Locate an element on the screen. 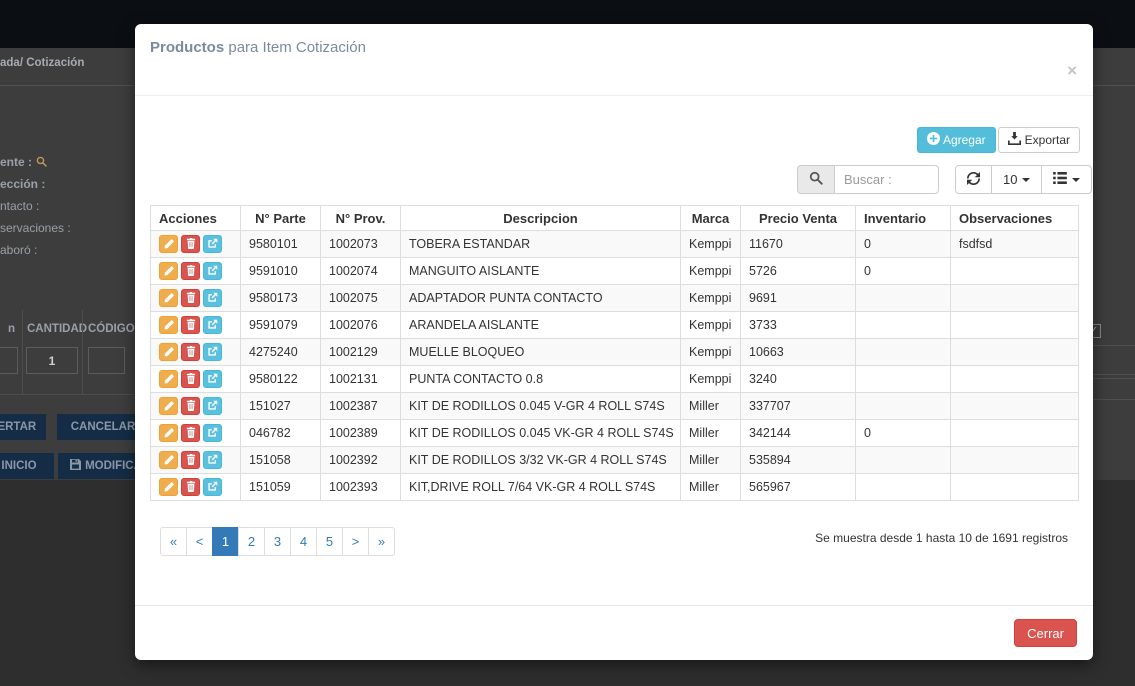 The image size is (1135, 686). grid-col-cantidad: CANTIDAD is located at coordinates (57, 329).